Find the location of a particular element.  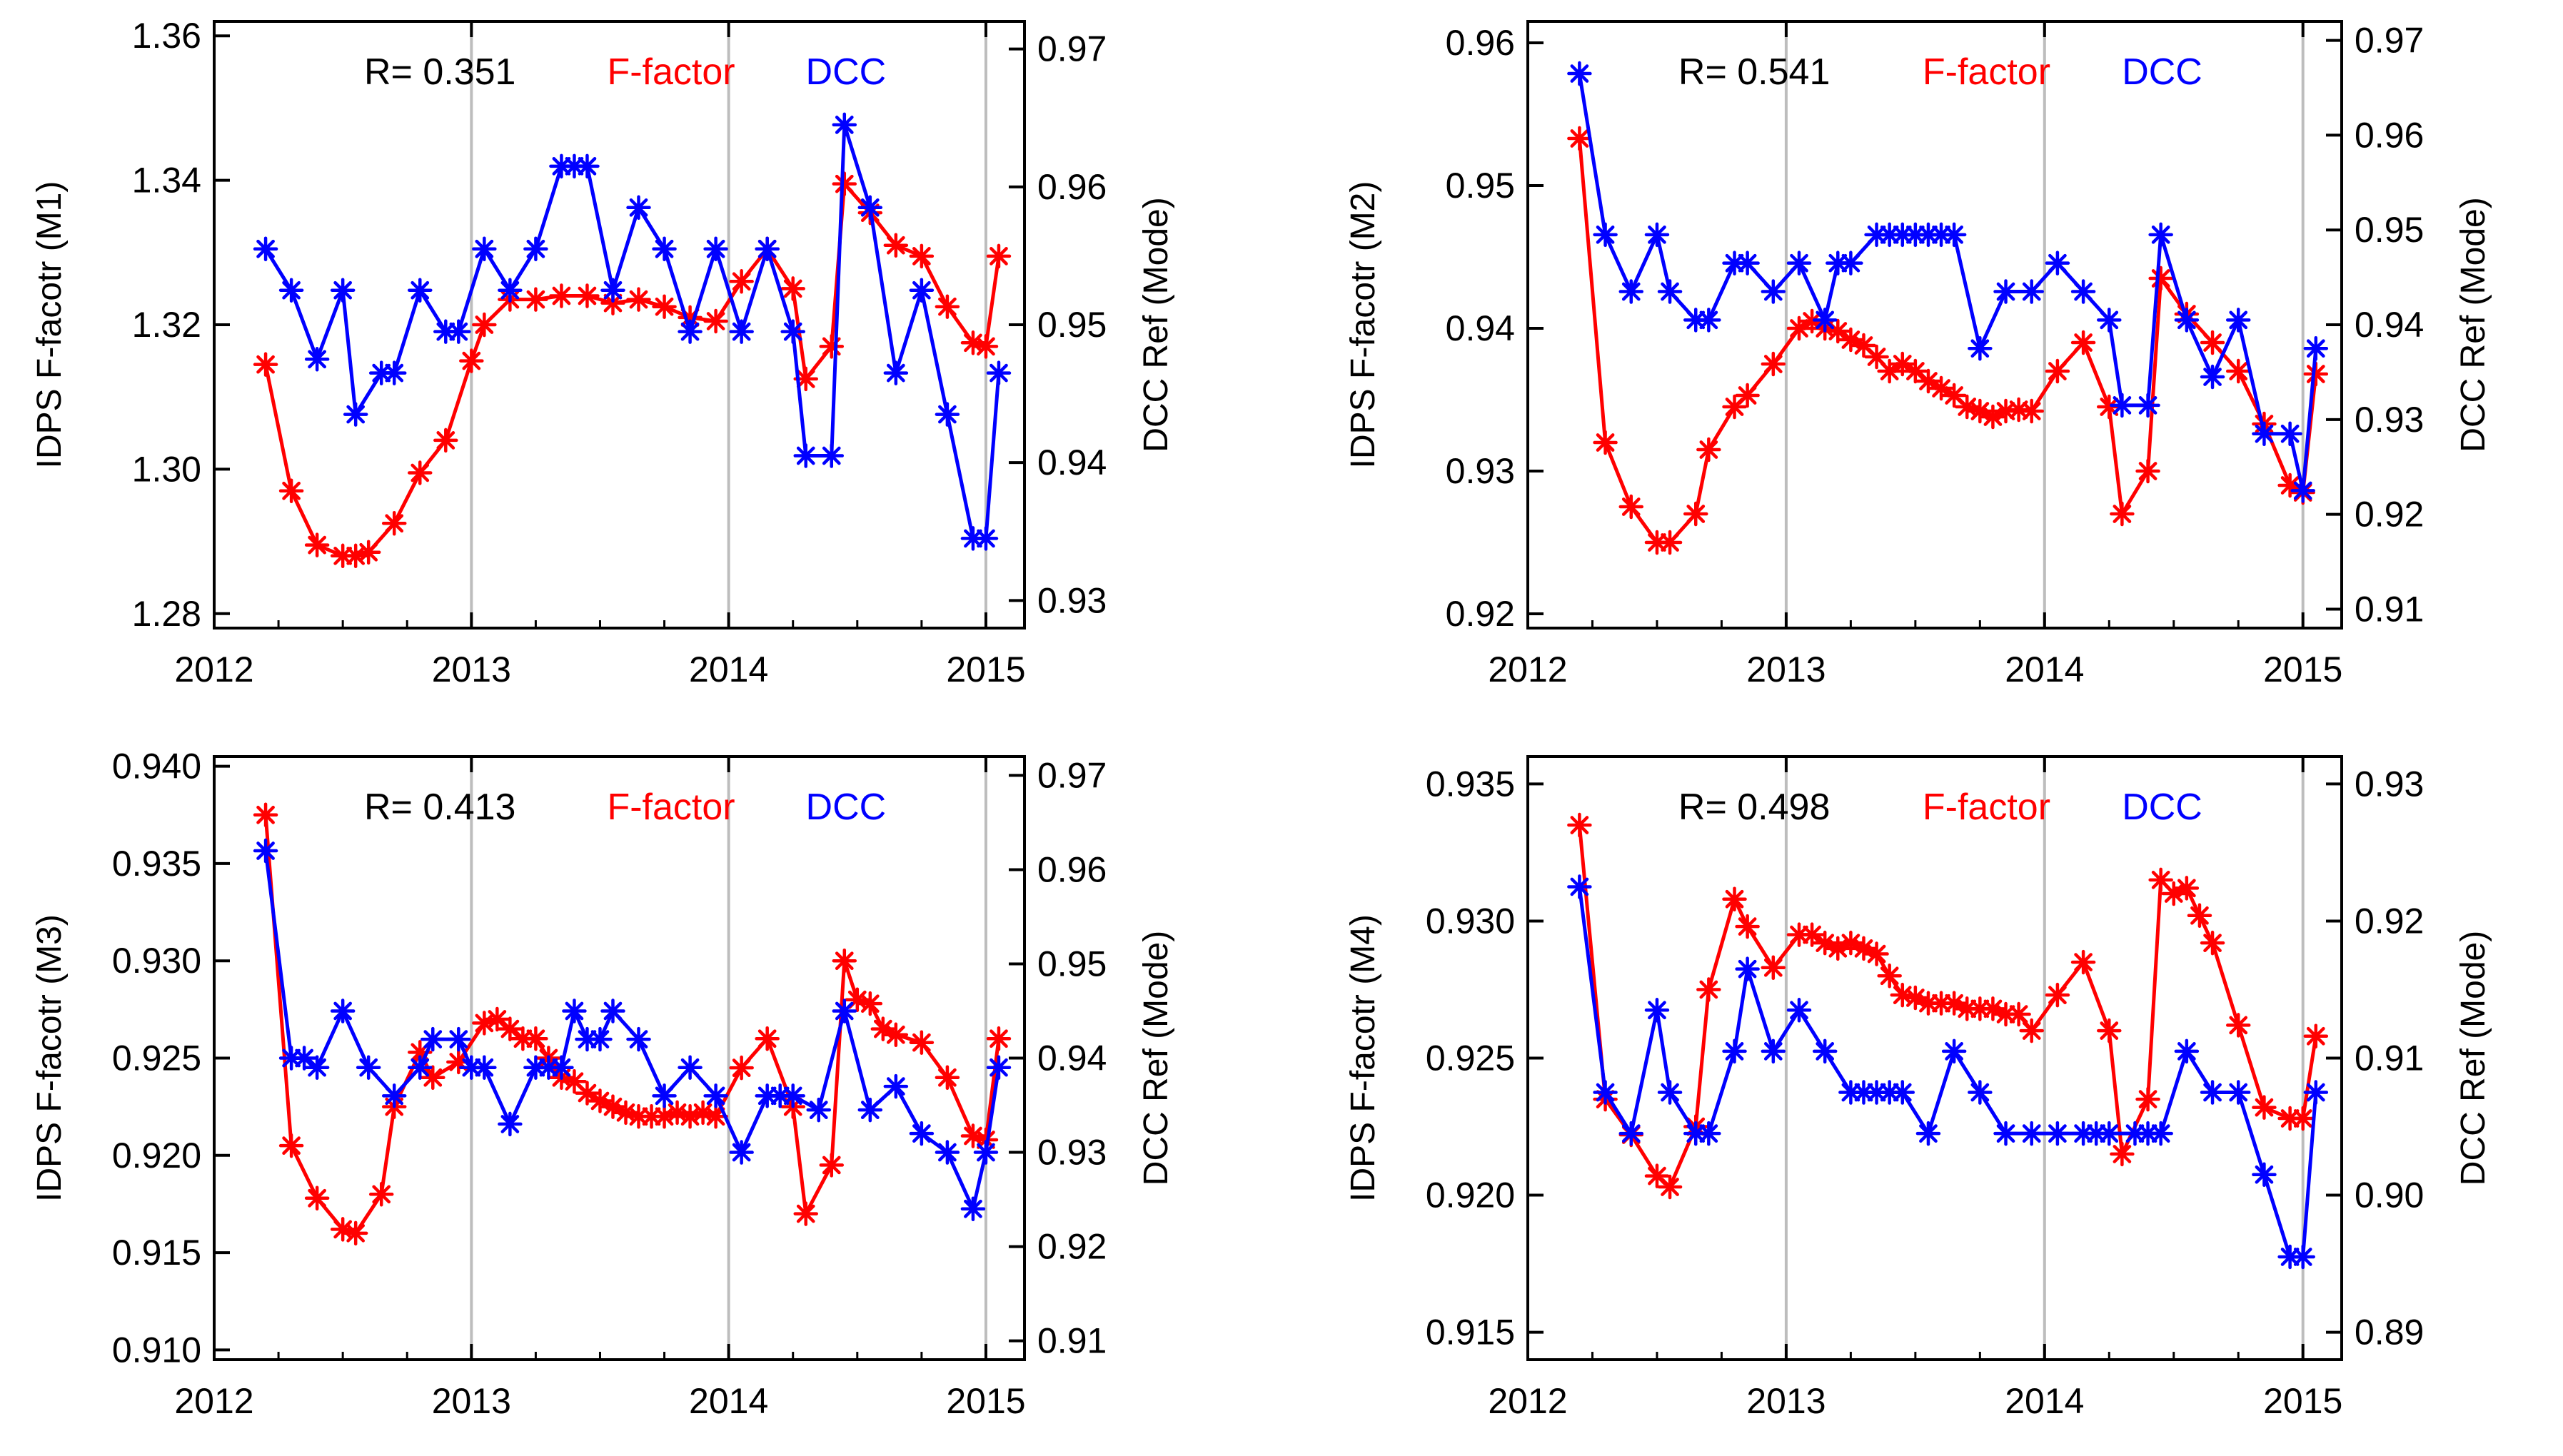

y-right-tick-label: 0.96 is located at coordinates (1072, 187).